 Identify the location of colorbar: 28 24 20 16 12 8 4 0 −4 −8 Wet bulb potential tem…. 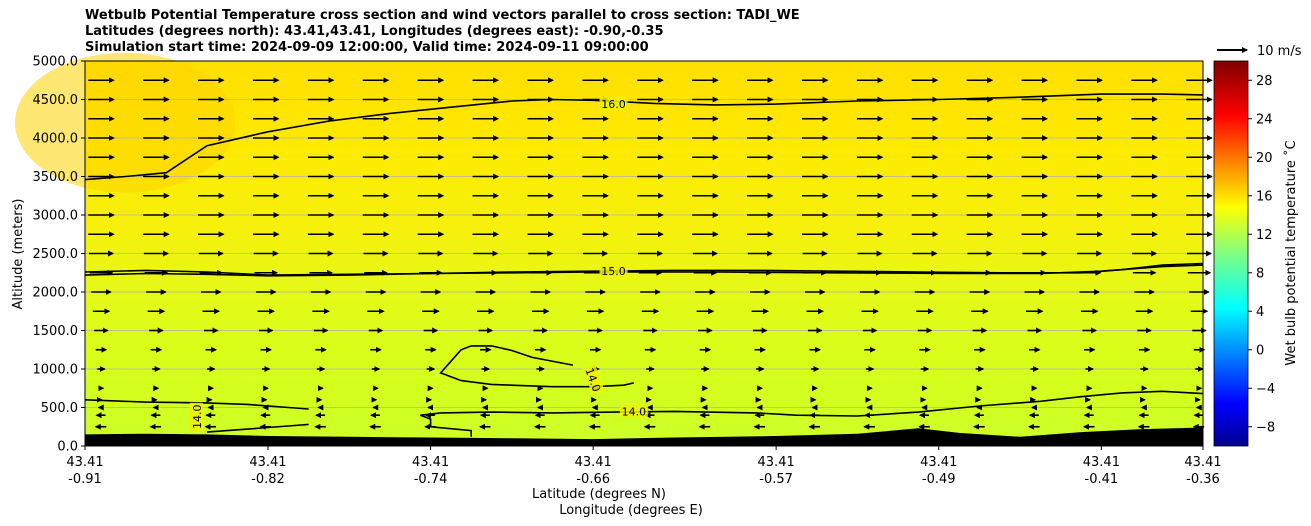
(1256, 253).